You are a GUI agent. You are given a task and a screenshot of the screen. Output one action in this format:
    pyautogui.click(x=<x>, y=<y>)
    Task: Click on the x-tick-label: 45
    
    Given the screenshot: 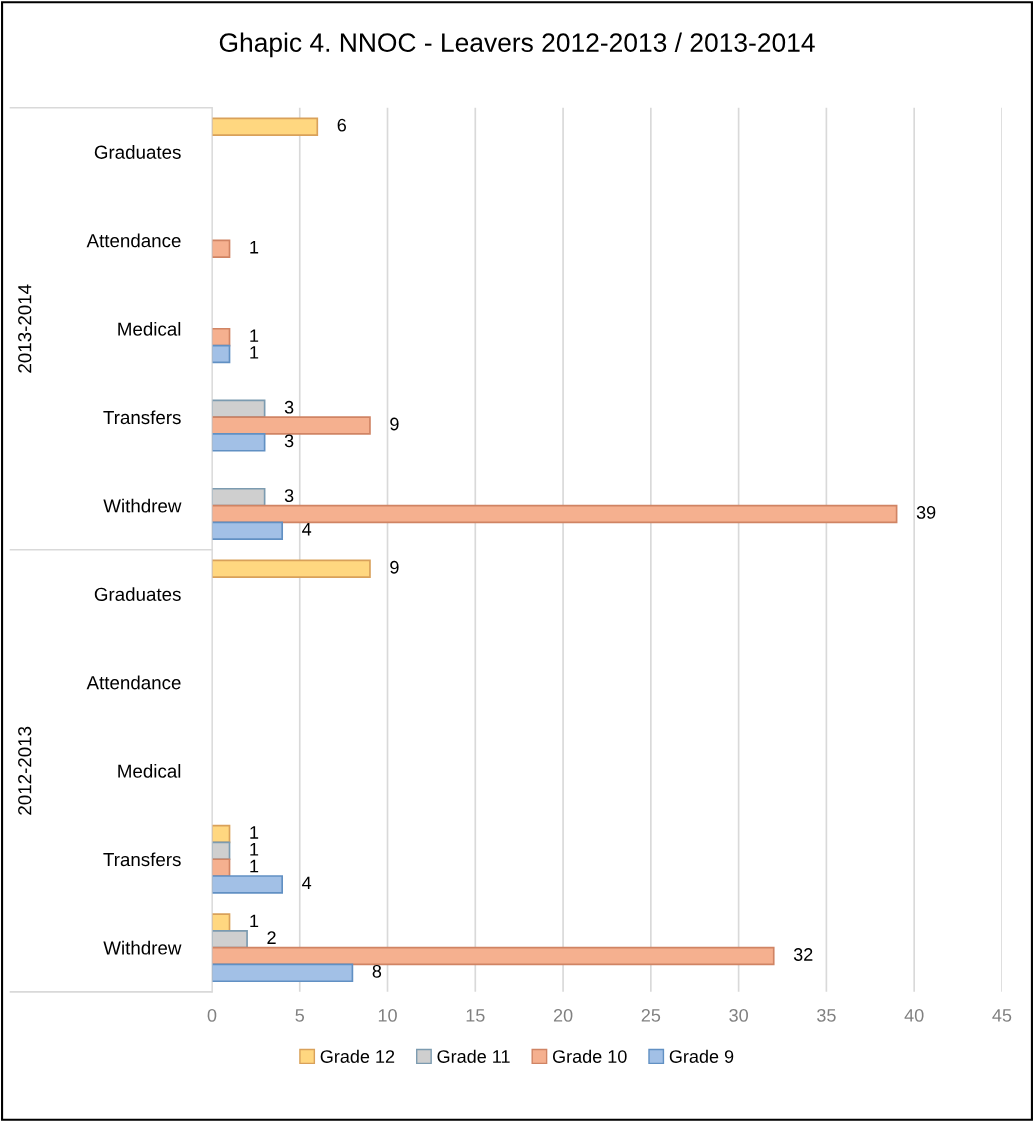 What is the action you would take?
    pyautogui.click(x=1002, y=1015)
    